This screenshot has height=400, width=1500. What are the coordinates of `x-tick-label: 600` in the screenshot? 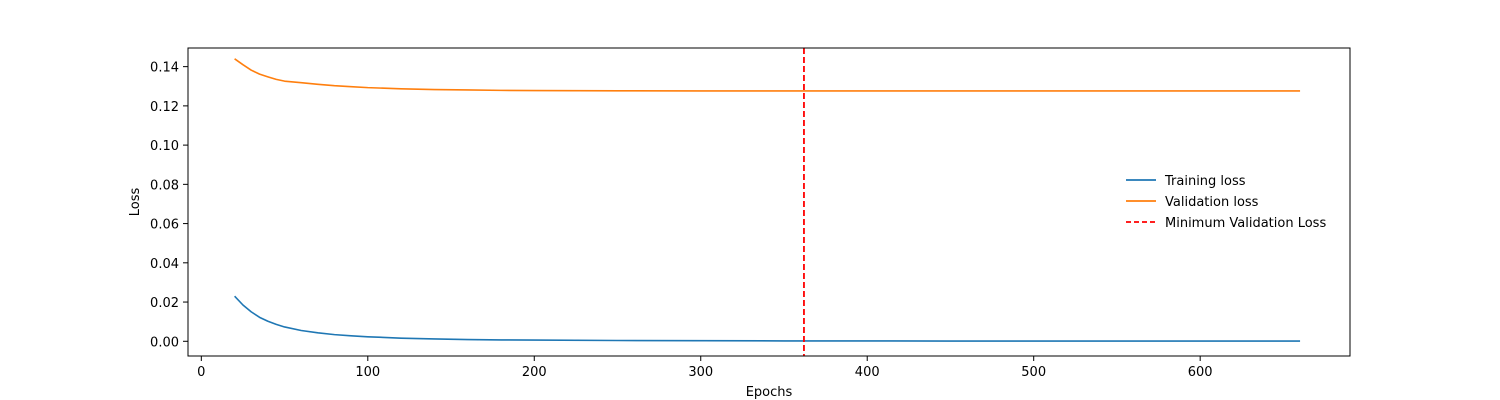 It's located at (1200, 372).